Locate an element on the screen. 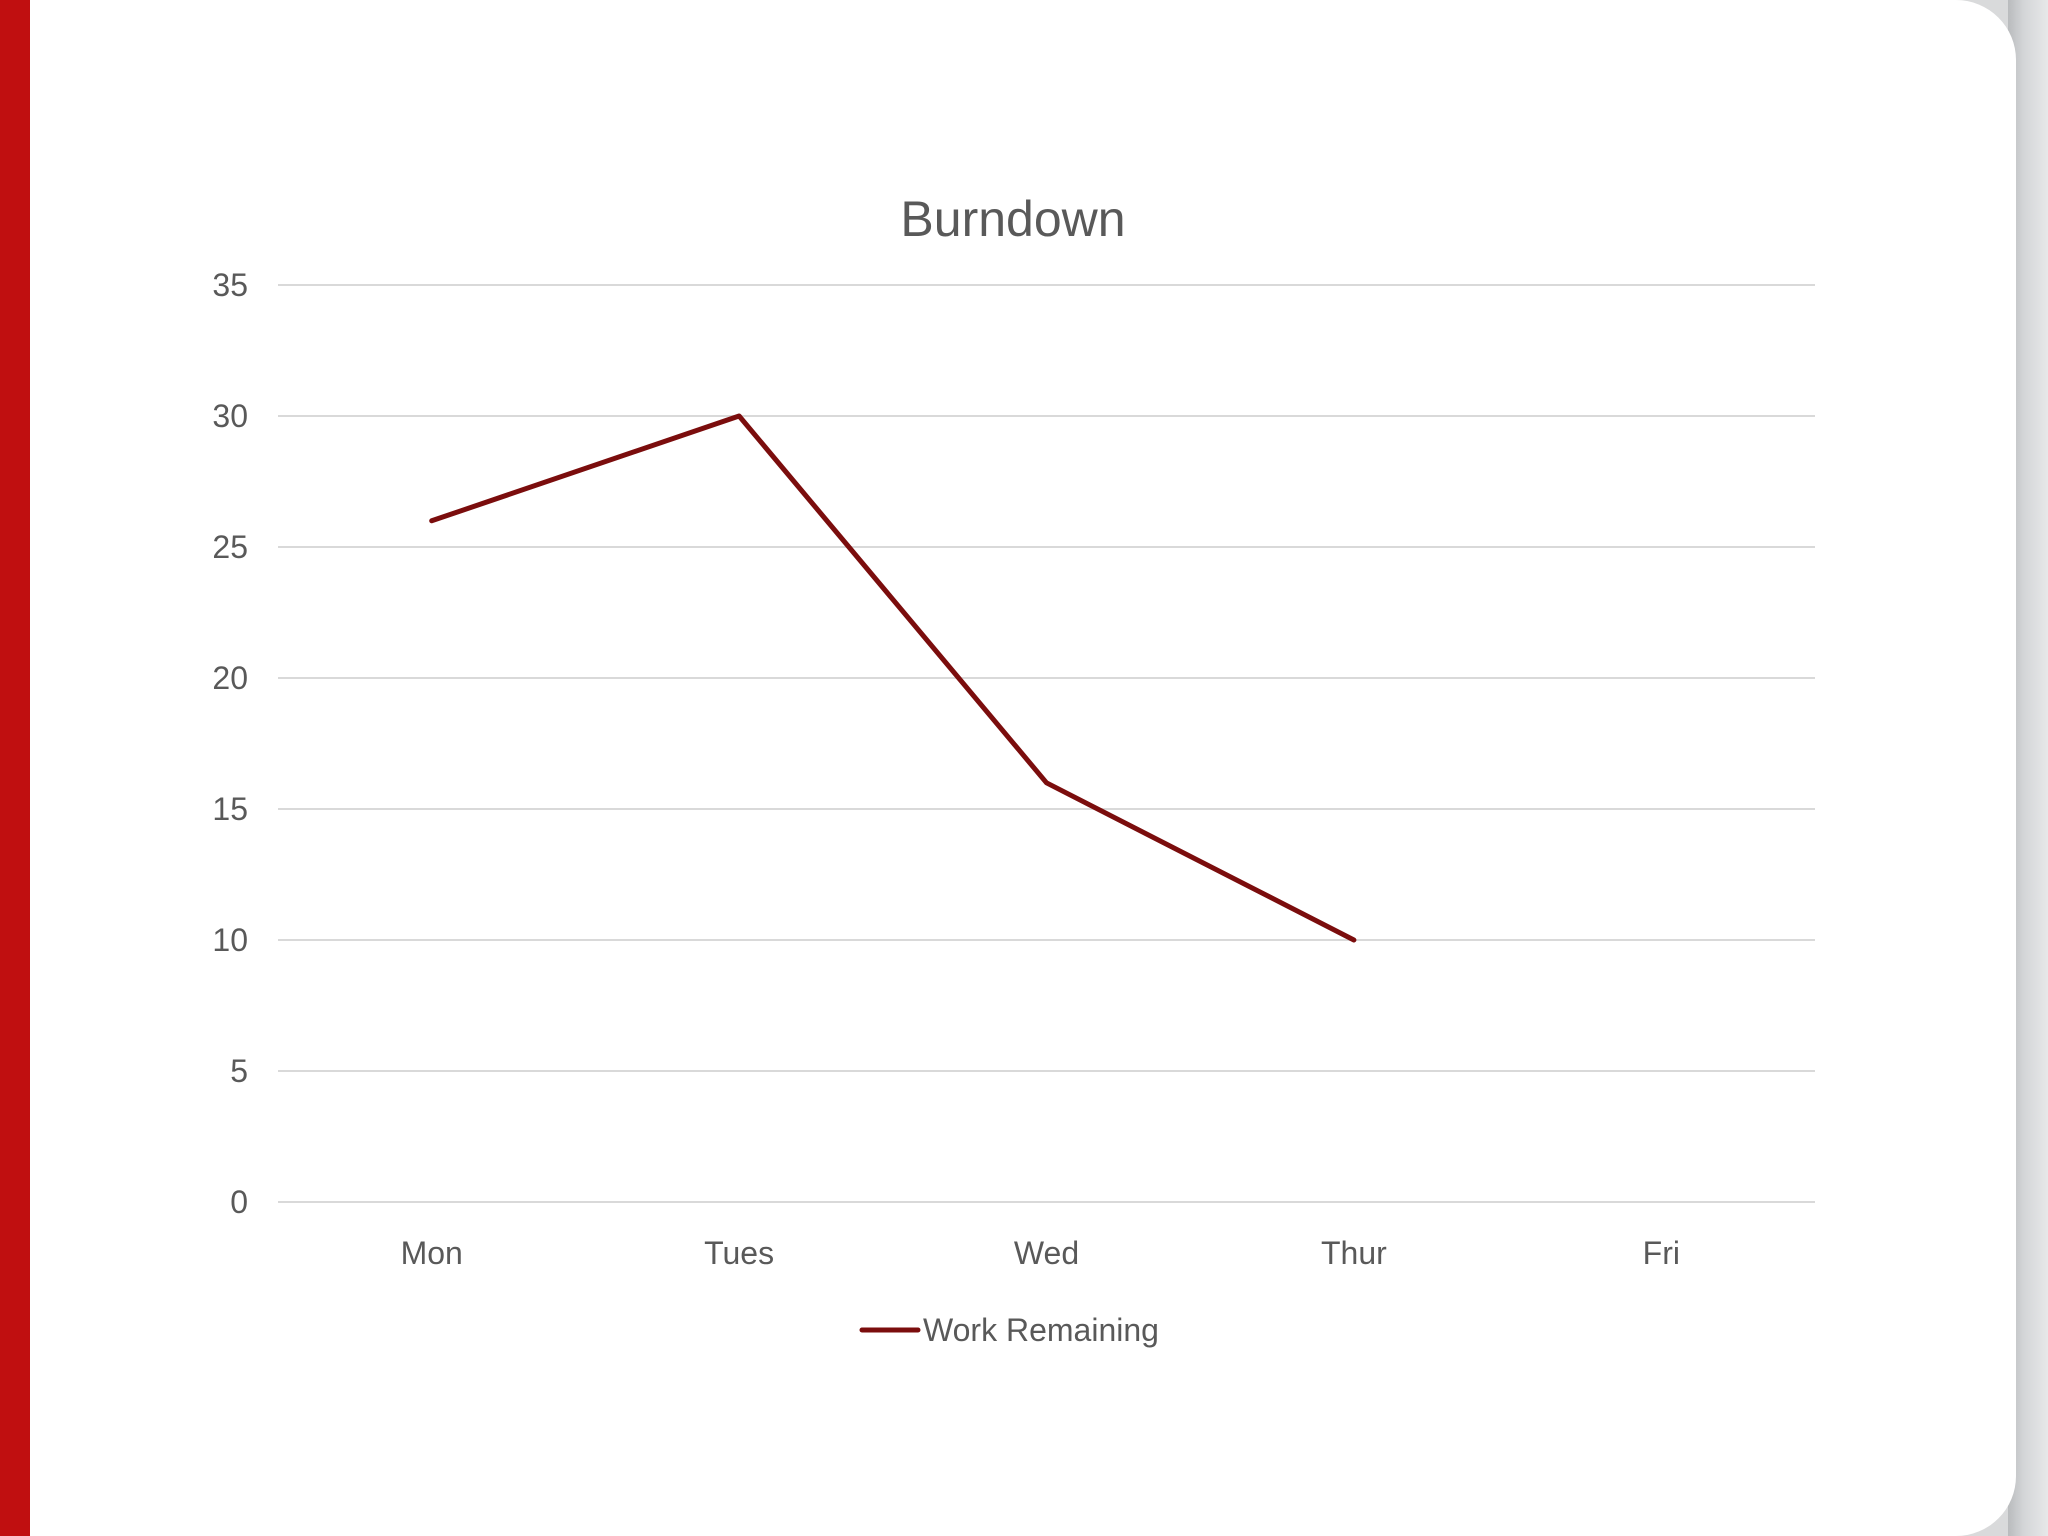 The width and height of the screenshot is (2048, 1536). legend: Work Remaining is located at coordinates (1009, 1330).